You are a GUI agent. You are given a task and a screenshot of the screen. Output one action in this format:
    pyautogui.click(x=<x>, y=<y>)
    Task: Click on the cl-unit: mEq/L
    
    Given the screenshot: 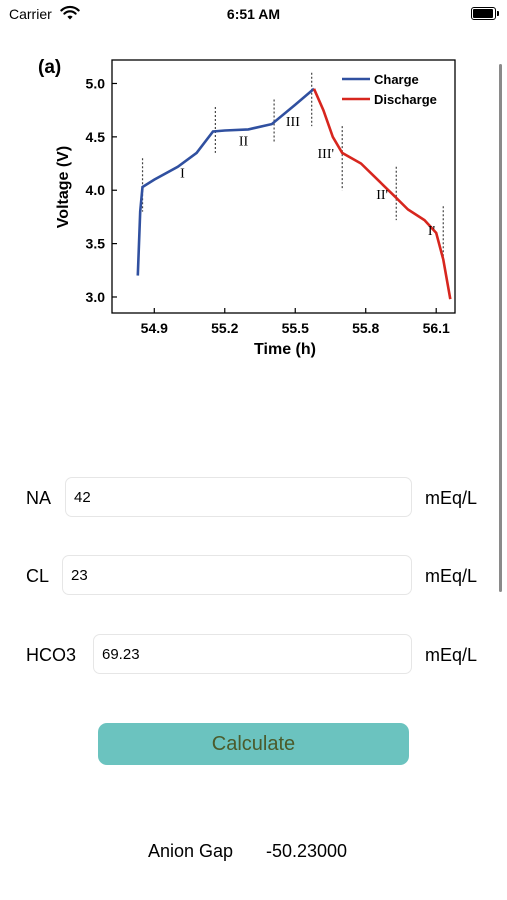 What is the action you would take?
    pyautogui.click(x=451, y=576)
    